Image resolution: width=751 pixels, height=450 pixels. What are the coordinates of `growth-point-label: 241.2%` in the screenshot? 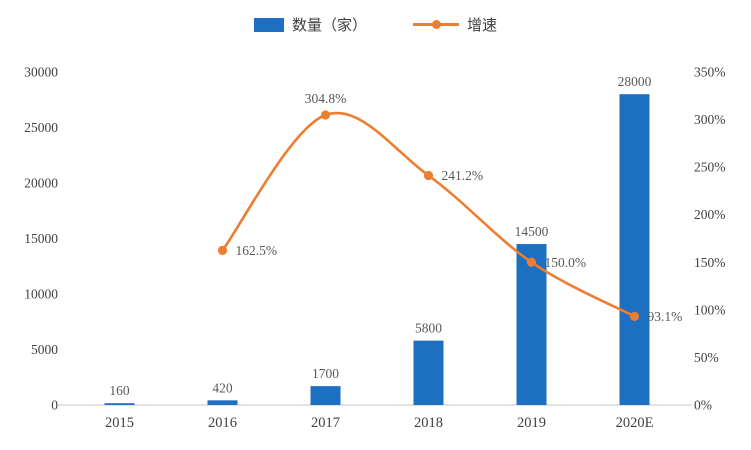 It's located at (463, 175).